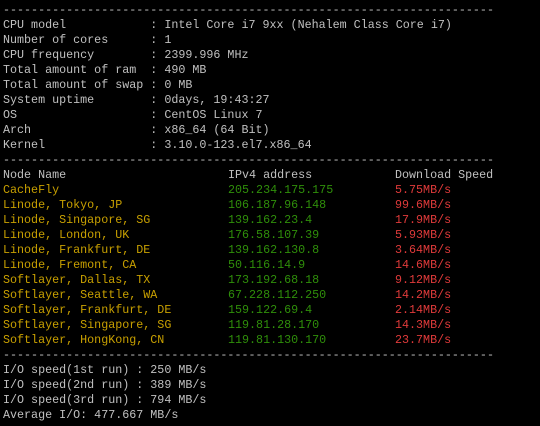  Describe the element at coordinates (105, 385) in the screenshot. I see `io-line: I/O speed(2nd run) : 389 MB/s` at that location.